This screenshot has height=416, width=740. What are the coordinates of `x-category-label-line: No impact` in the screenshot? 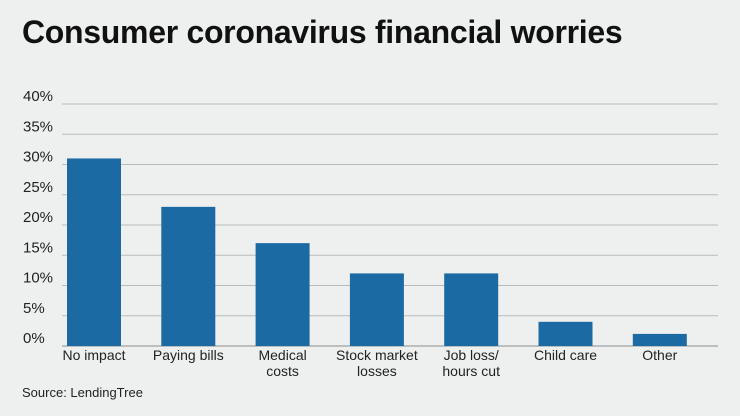 It's located at (93, 355).